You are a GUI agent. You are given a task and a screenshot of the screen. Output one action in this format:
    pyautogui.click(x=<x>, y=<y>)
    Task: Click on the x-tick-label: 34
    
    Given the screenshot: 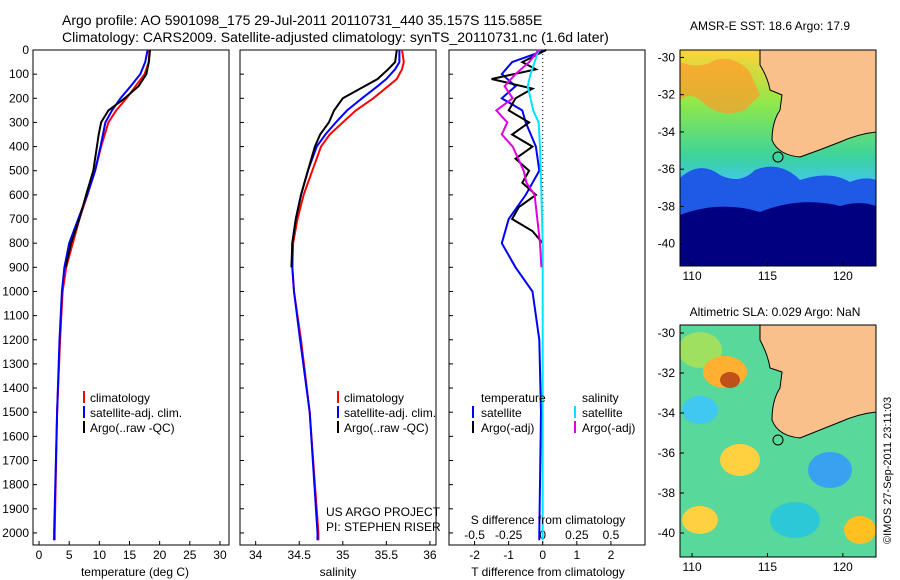 What is the action you would take?
    pyautogui.click(x=256, y=555)
    